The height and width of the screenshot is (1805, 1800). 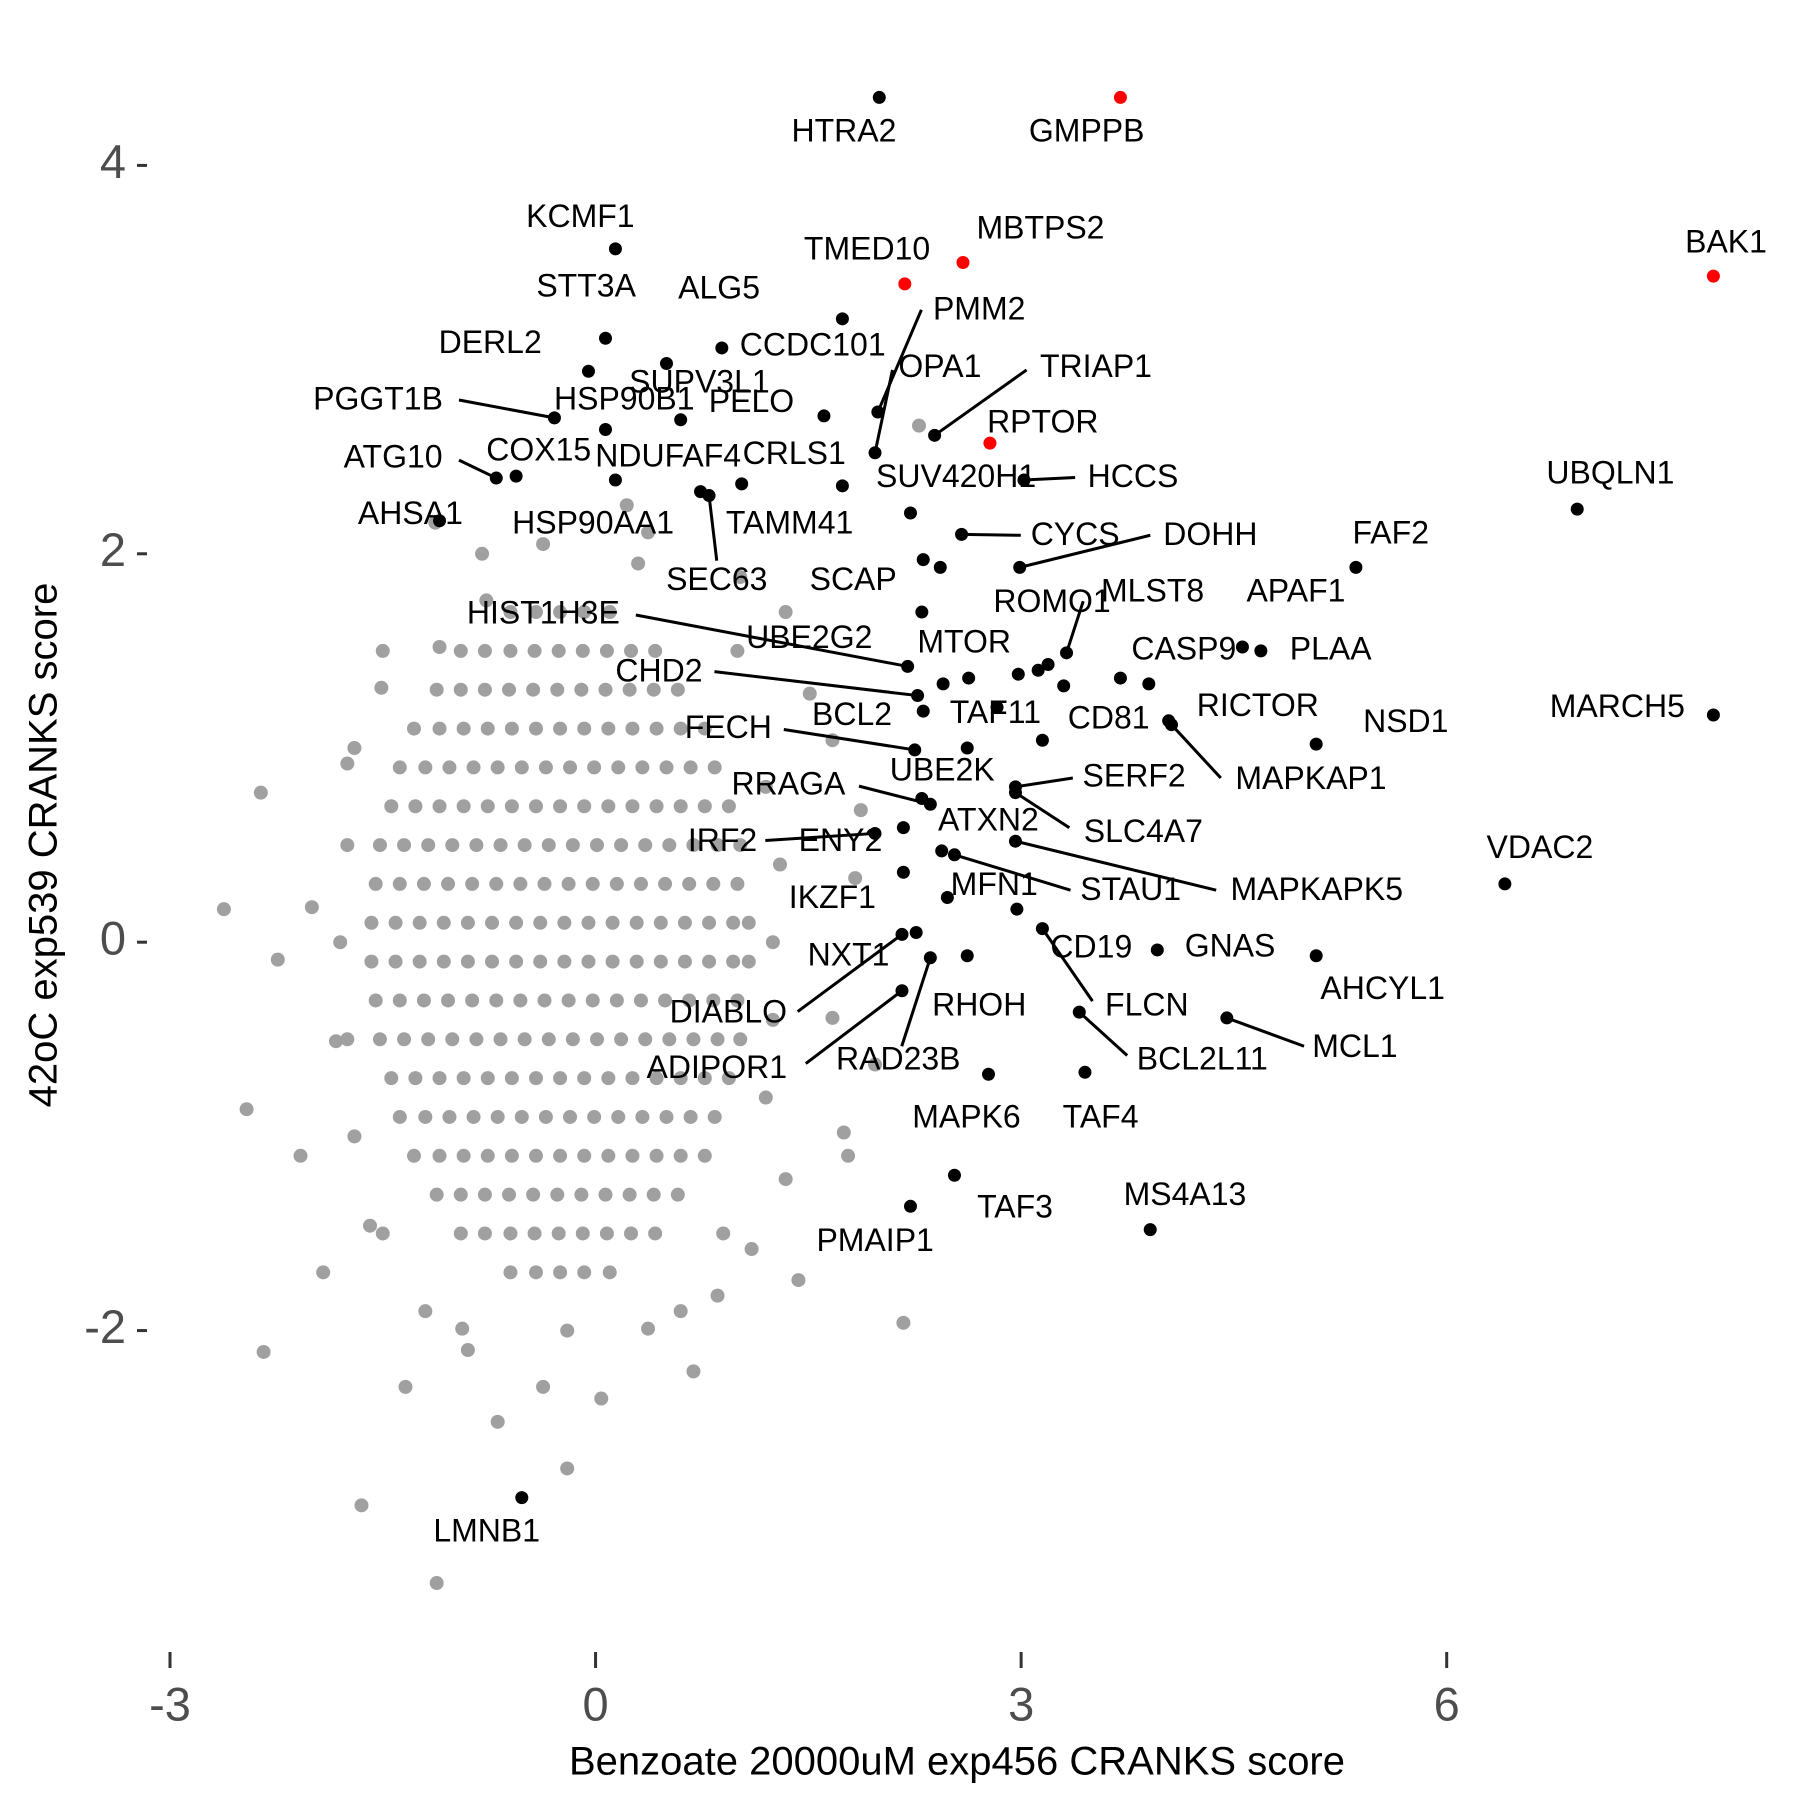 What do you see at coordinates (867, 248) in the screenshot?
I see `gene-label: TMED10` at bounding box center [867, 248].